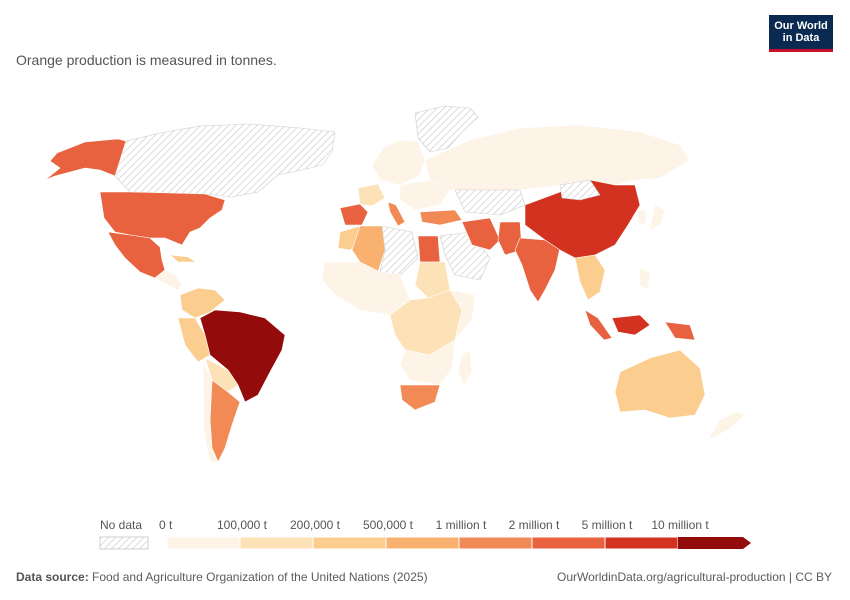 This screenshot has width=850, height=600. I want to click on region-india, so click(537, 270).